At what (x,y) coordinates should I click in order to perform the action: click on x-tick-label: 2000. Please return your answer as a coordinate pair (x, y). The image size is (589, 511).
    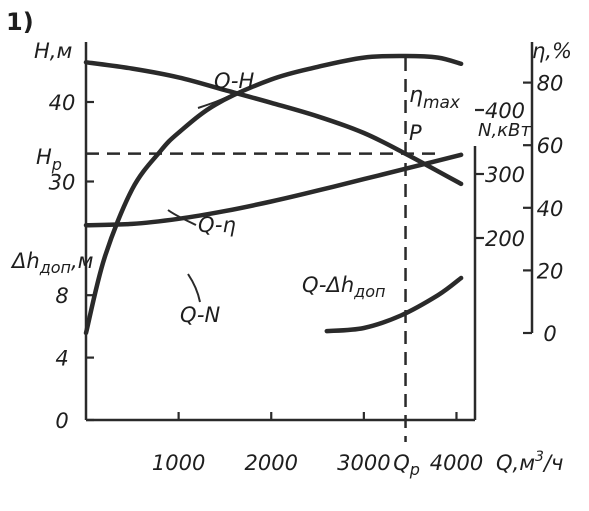
    Looking at the image, I should click on (271, 463).